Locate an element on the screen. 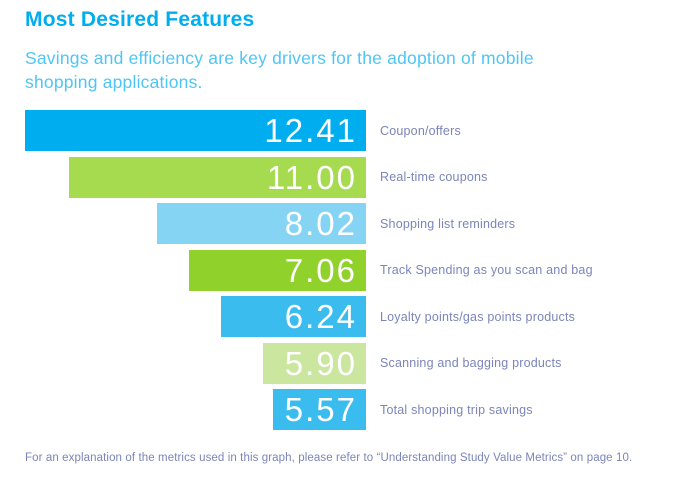 The width and height of the screenshot is (696, 491). bar-category-label: Total shopping trip savings is located at coordinates (456, 409).